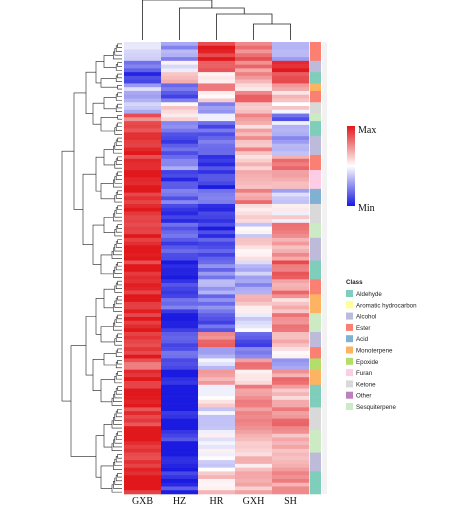  I want to click on column-label-hz: HZ, so click(179, 501).